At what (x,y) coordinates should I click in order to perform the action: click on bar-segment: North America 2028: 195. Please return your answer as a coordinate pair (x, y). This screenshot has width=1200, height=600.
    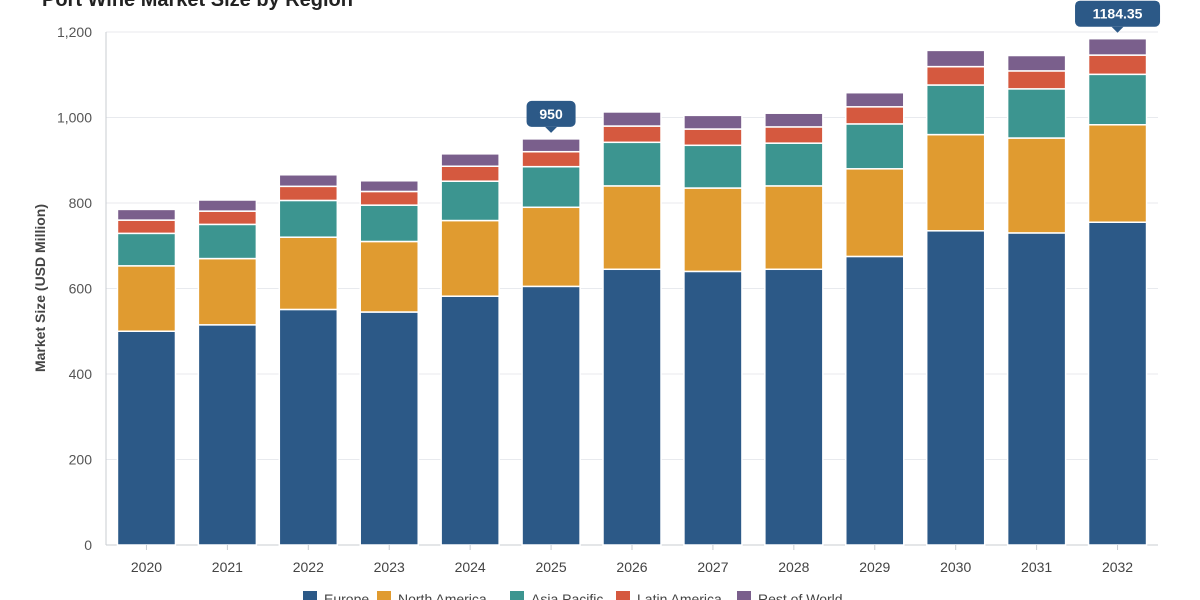
    Looking at the image, I should click on (794, 228).